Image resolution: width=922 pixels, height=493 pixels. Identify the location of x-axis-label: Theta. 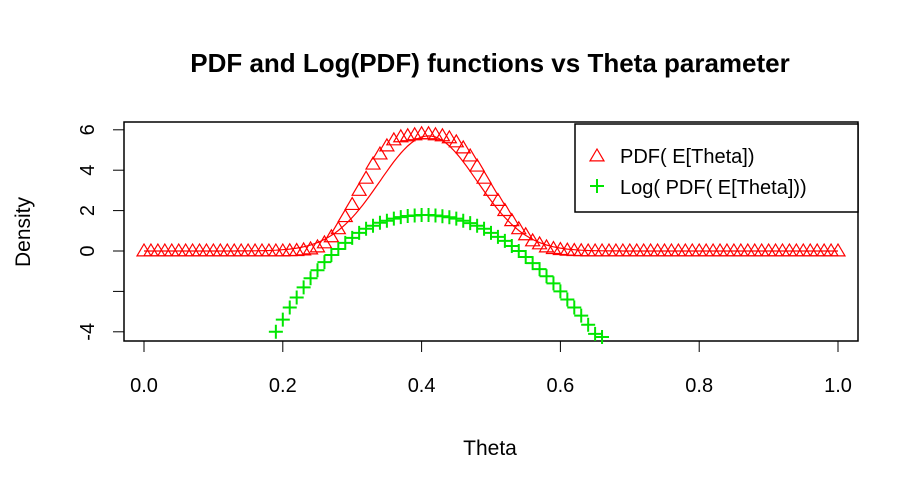
(490, 448).